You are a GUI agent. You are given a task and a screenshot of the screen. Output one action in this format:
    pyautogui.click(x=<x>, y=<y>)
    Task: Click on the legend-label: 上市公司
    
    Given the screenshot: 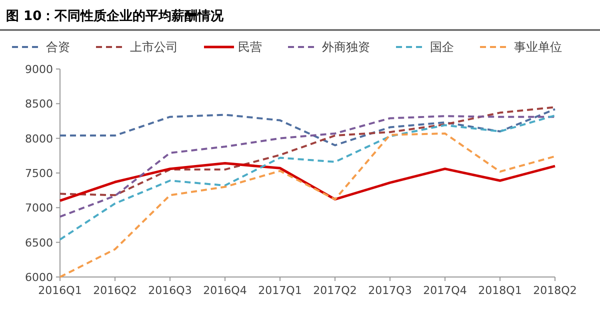 What is the action you would take?
    pyautogui.click(x=154, y=47)
    